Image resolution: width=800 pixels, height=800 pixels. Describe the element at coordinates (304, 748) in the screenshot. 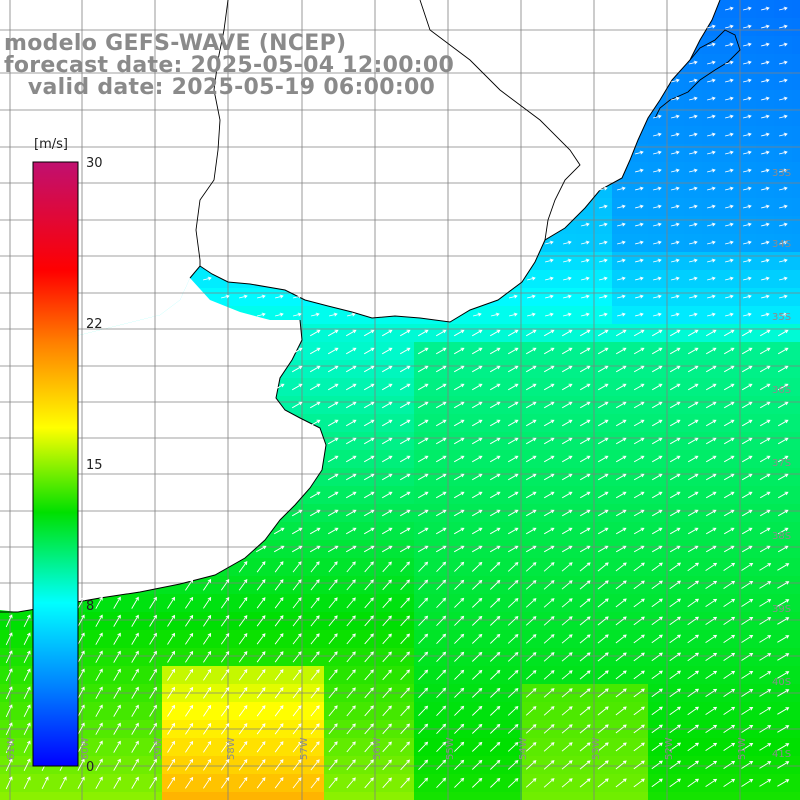

I see `lon-label: 57W` at that location.